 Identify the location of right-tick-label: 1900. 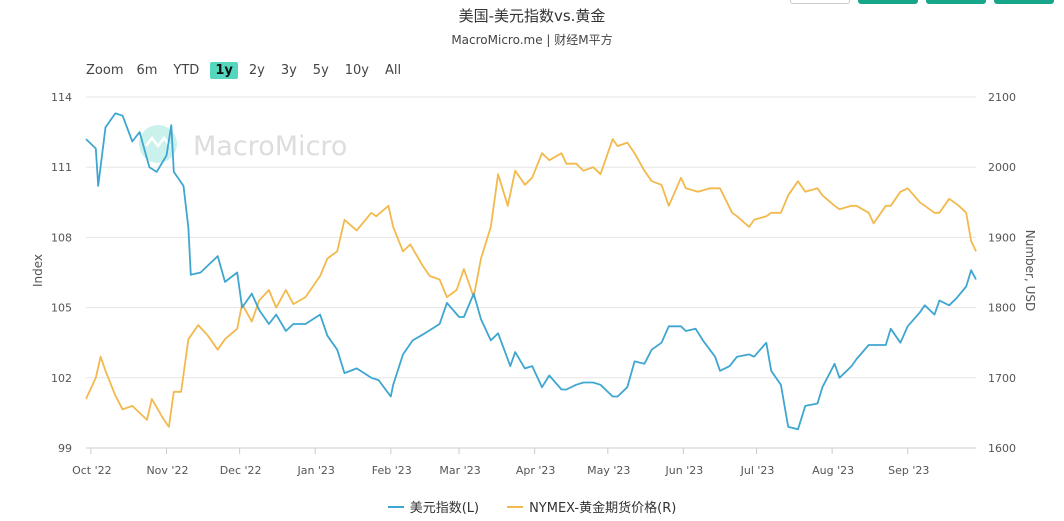
(1002, 237).